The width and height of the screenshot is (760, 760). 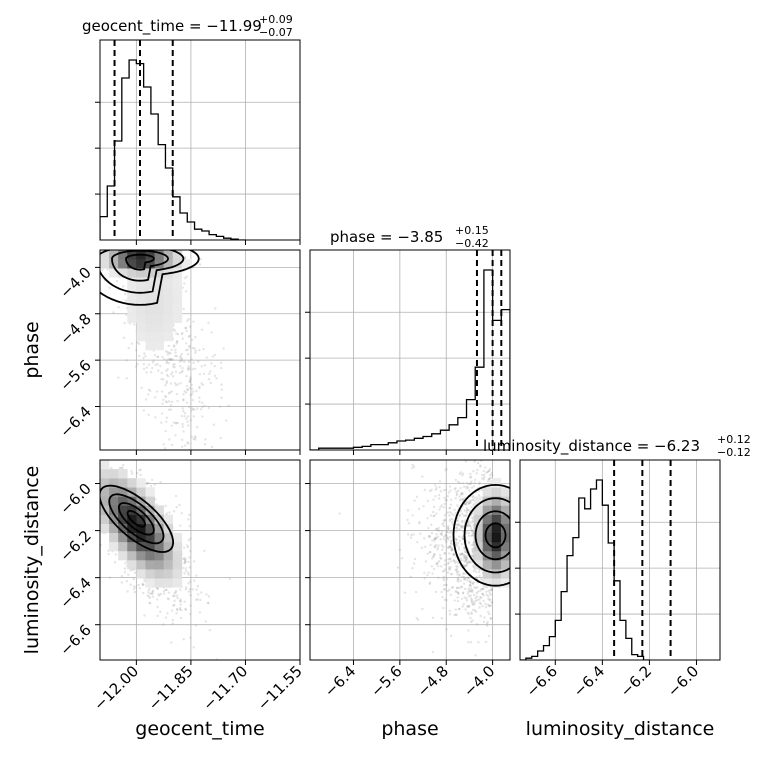 What do you see at coordinates (618, 580) in the screenshot?
I see `hist-panel-luminosity-distance: −6.6 −6.4 −6.2 −6.0` at bounding box center [618, 580].